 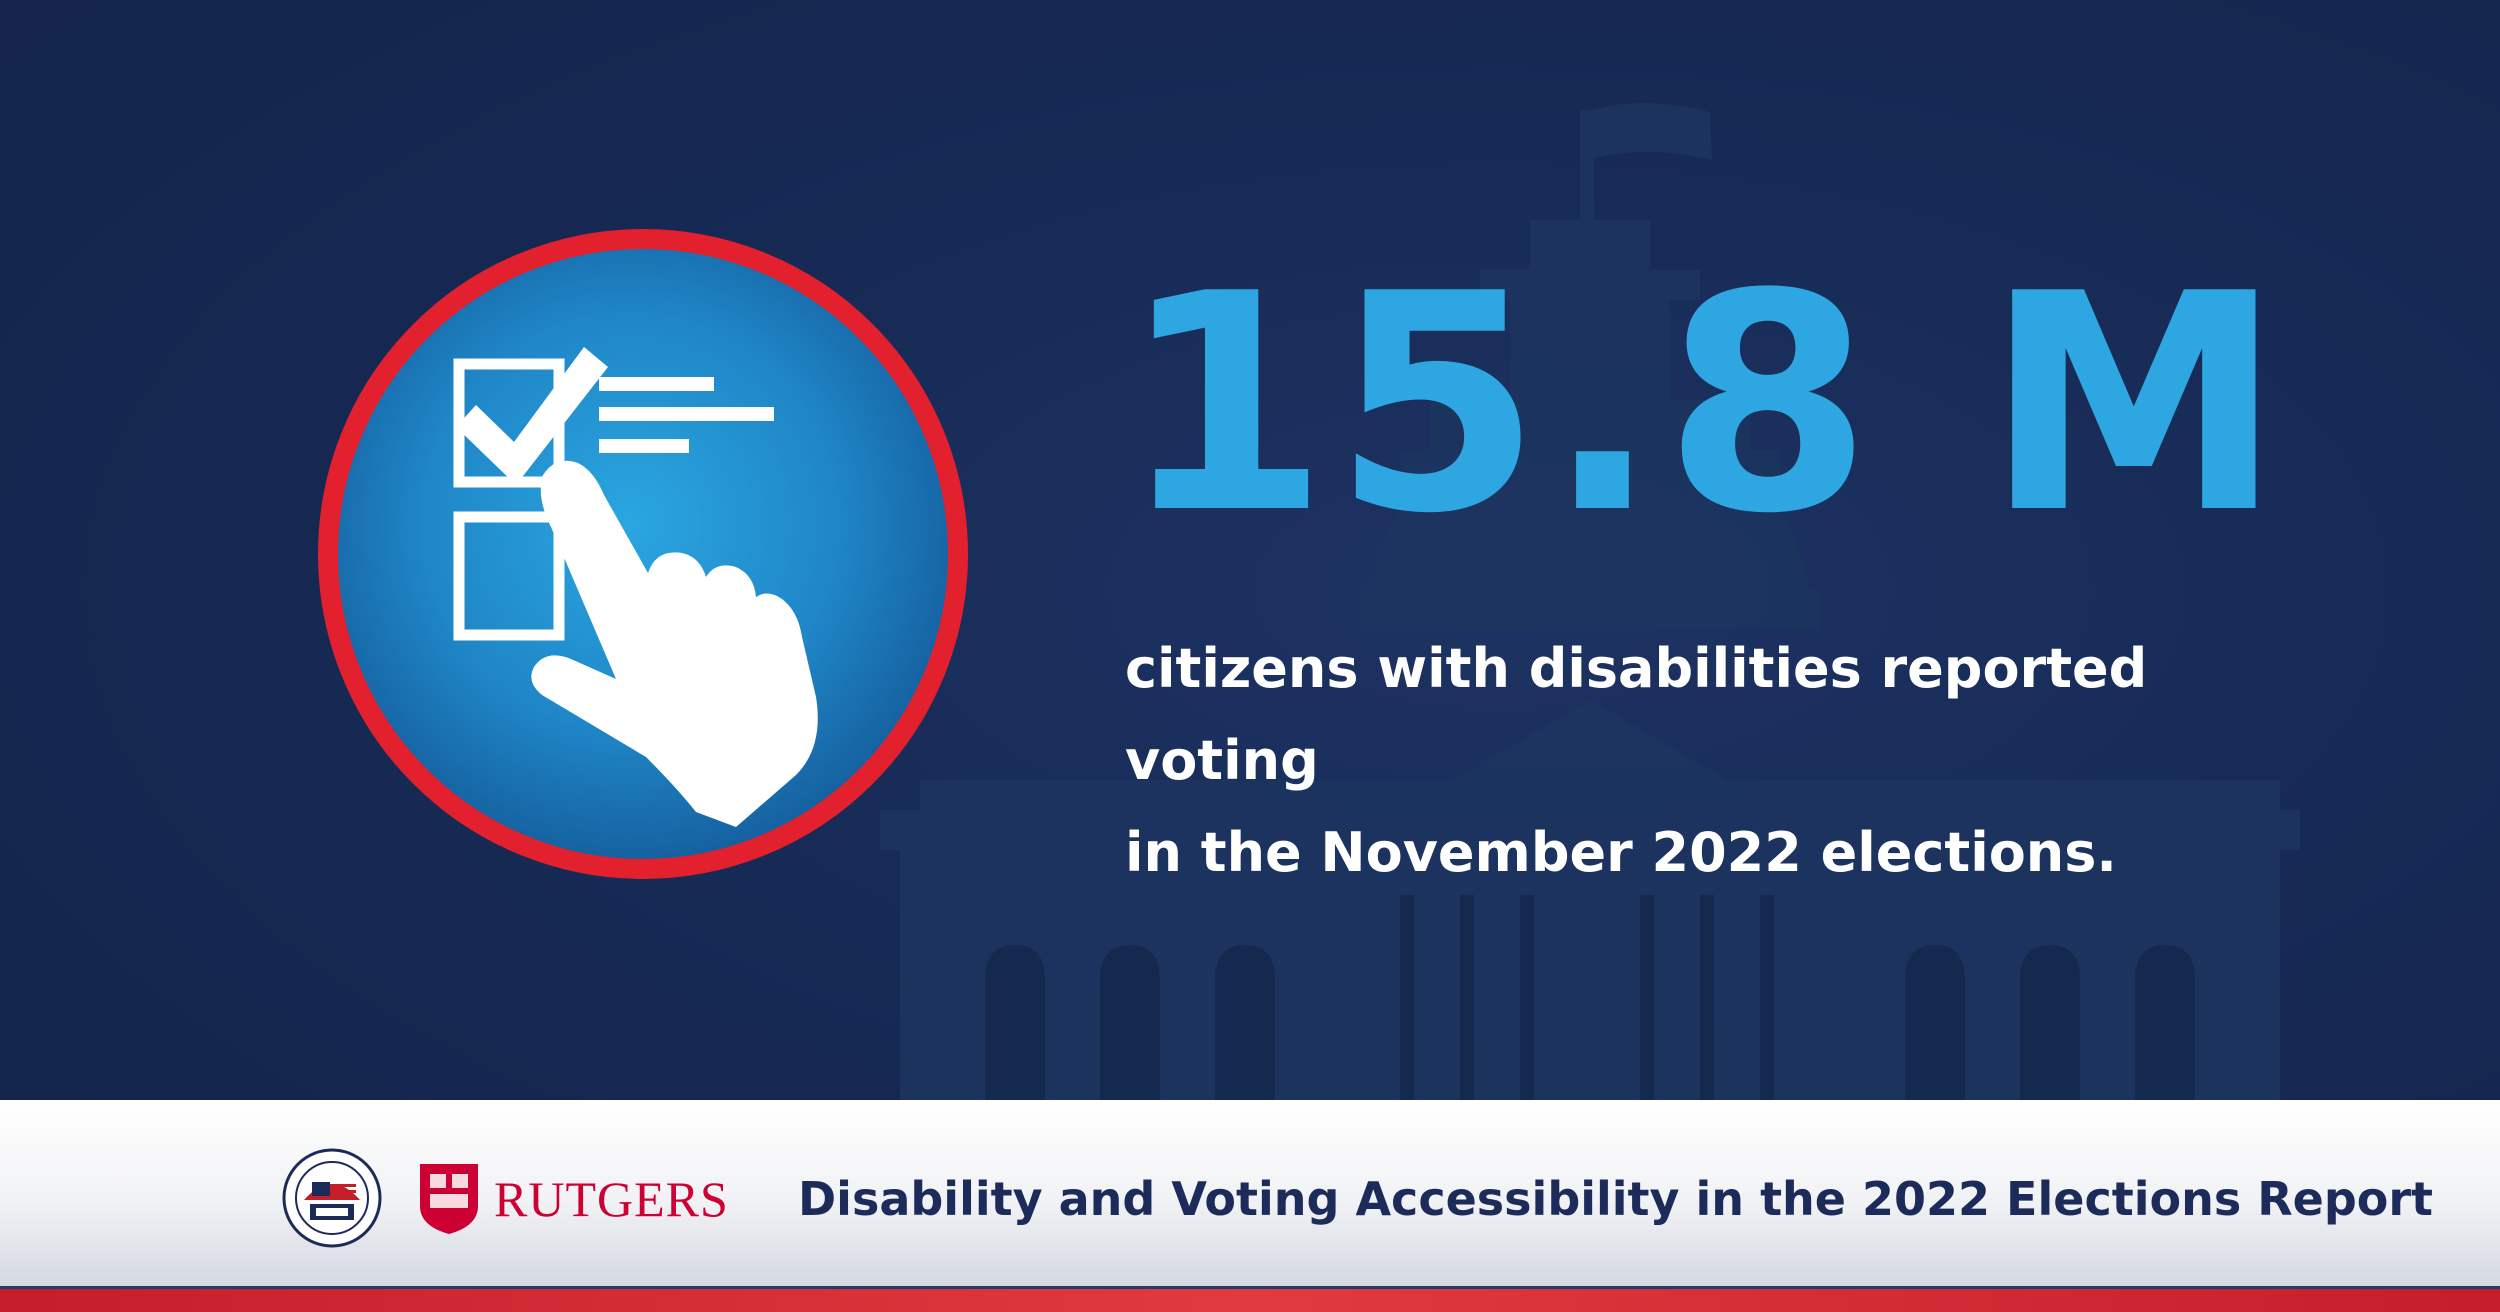 What do you see at coordinates (449, 1199) in the screenshot?
I see `rutgers-shield-logo` at bounding box center [449, 1199].